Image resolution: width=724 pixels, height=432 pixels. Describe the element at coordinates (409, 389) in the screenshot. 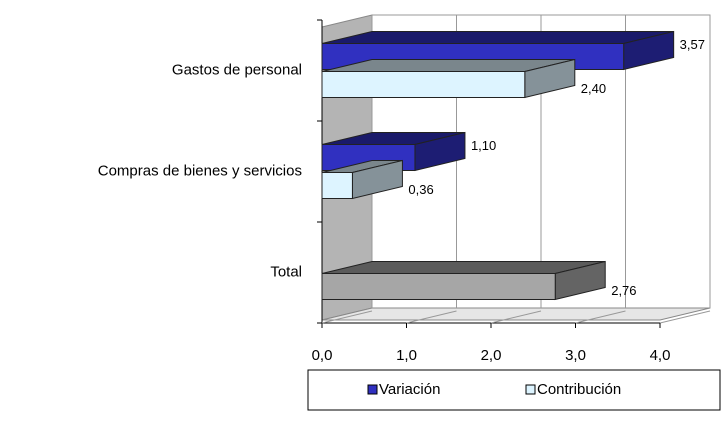

I see `legend-label: Variación` at that location.